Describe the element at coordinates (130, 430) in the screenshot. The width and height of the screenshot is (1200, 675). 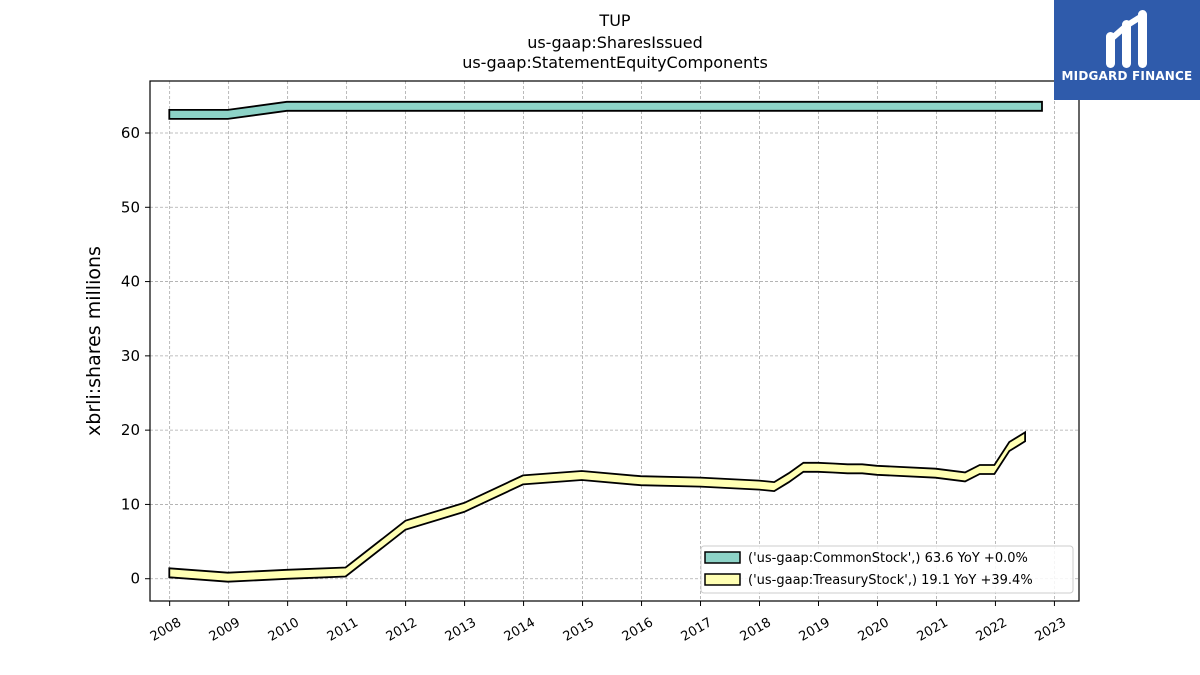
I see `y-tick-label: 20` at that location.